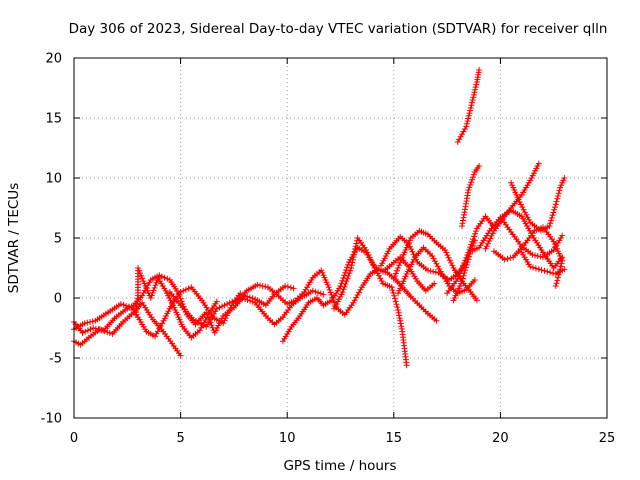  What do you see at coordinates (339, 466) in the screenshot?
I see `x-axis-label: GPS time / hours` at bounding box center [339, 466].